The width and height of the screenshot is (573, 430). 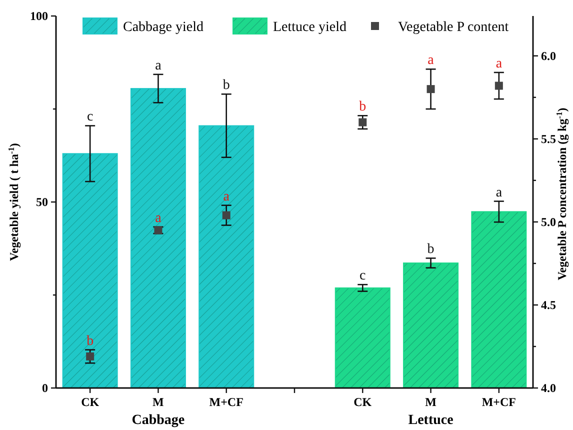 What do you see at coordinates (163, 27) in the screenshot?
I see `legend-label: Cabbage yield` at bounding box center [163, 27].